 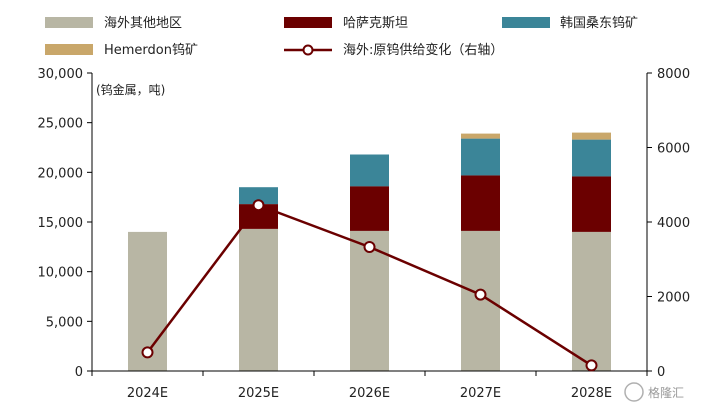 I want to click on y-tick-label: 15,000, so click(x=61, y=223).